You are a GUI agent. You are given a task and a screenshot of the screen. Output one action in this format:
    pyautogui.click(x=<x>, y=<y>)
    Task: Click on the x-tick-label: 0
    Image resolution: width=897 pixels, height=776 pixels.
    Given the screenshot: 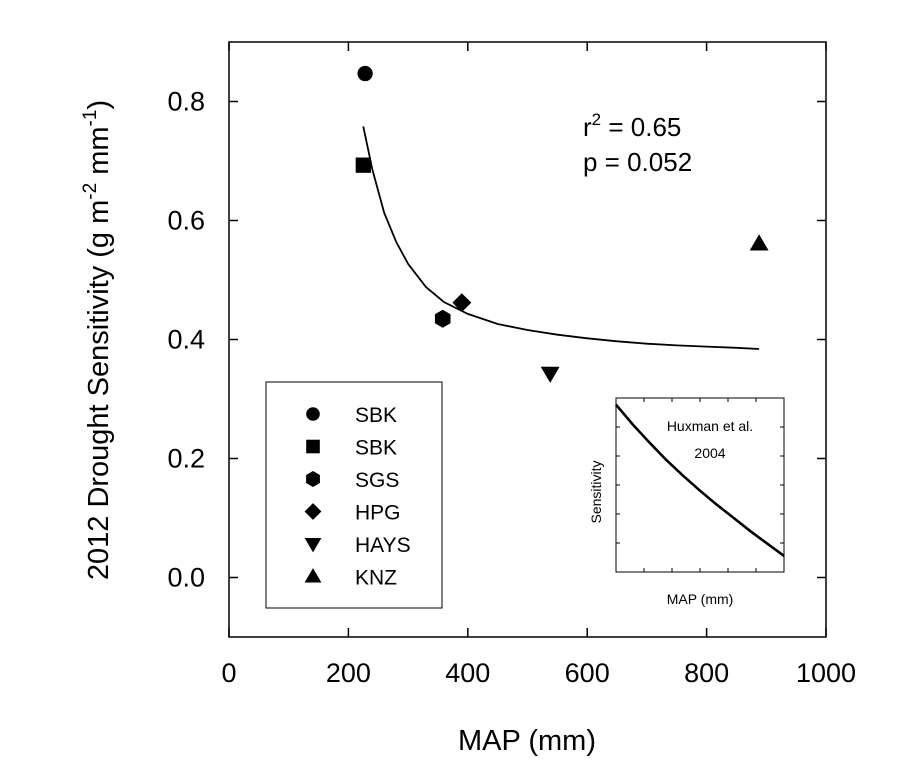 What is the action you would take?
    pyautogui.click(x=228, y=673)
    